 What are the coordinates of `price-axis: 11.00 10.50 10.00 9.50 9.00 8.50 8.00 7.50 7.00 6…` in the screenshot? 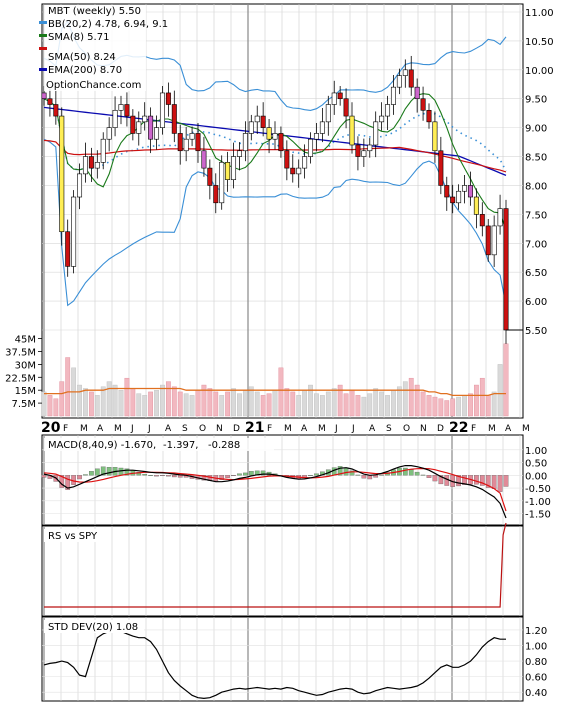 It's located at (530, 172).